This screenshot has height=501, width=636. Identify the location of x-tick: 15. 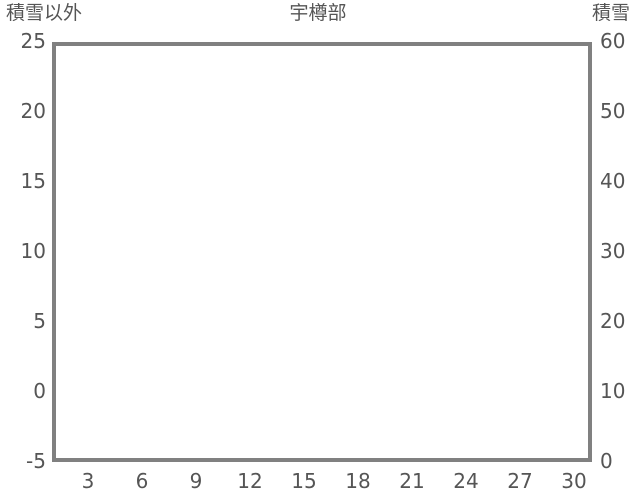
(304, 481).